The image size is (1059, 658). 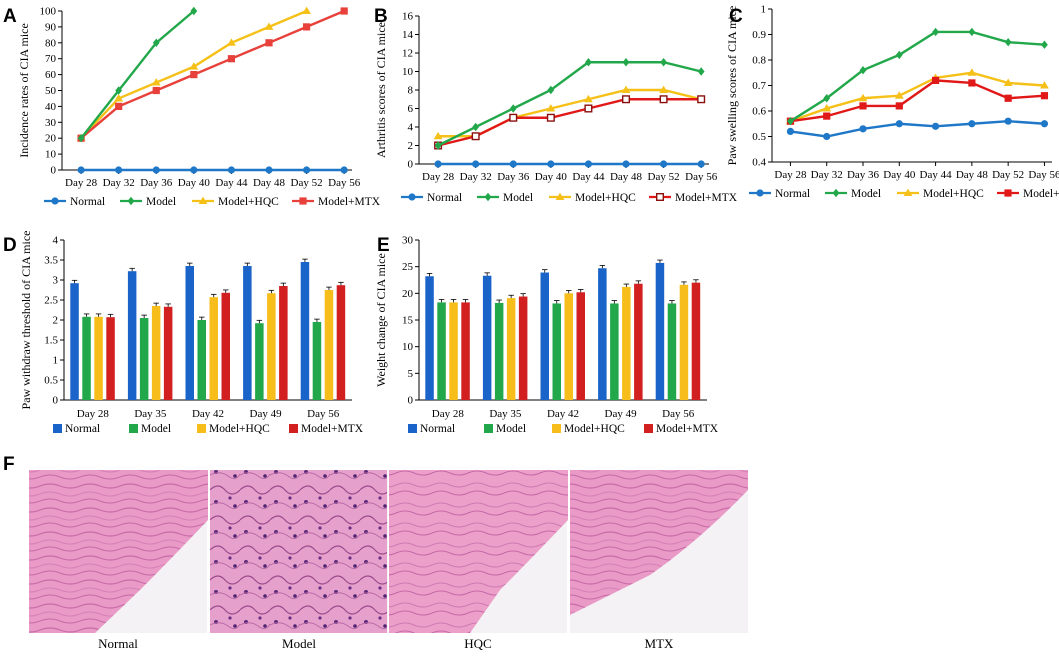 I want to click on x-tick-label: Day 42, so click(x=208, y=414).